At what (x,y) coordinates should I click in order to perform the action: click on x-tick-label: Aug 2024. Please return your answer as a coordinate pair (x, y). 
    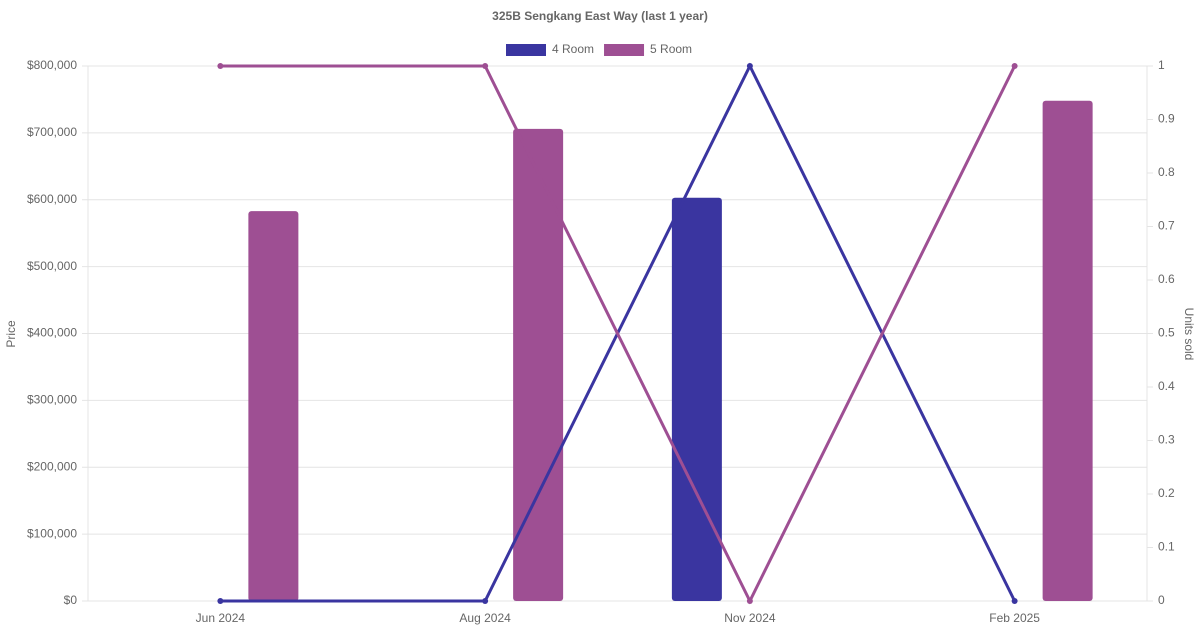
    Looking at the image, I should click on (485, 618).